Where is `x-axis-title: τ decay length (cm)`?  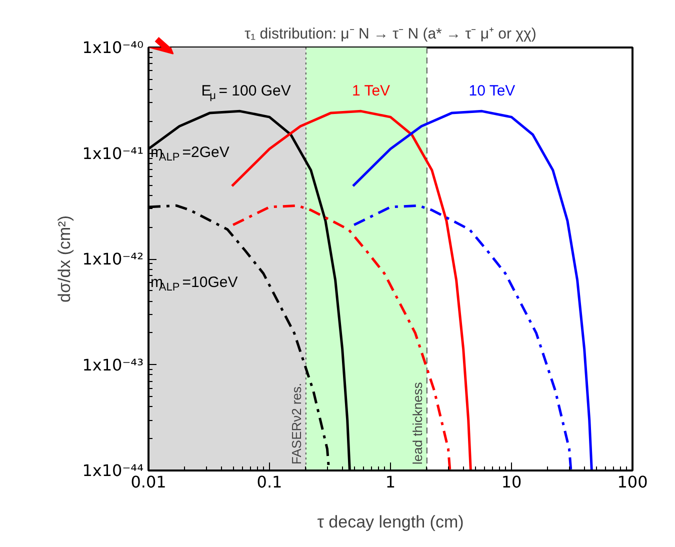
x-axis-title: τ decay length (cm) is located at coordinates (390, 522).